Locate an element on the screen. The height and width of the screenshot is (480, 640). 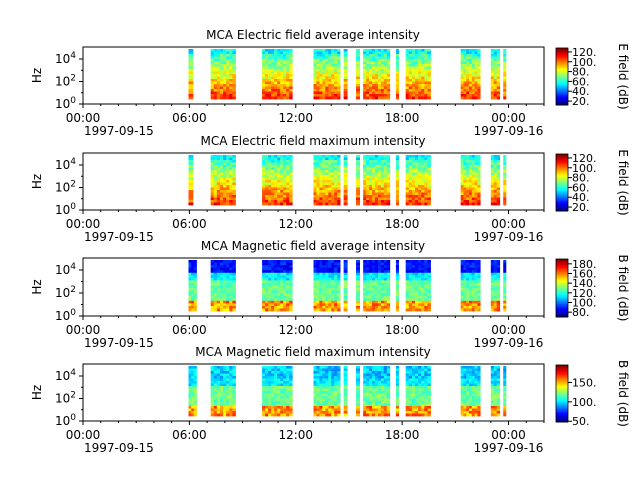
y-tick-label: 100 is located at coordinates (65, 209).